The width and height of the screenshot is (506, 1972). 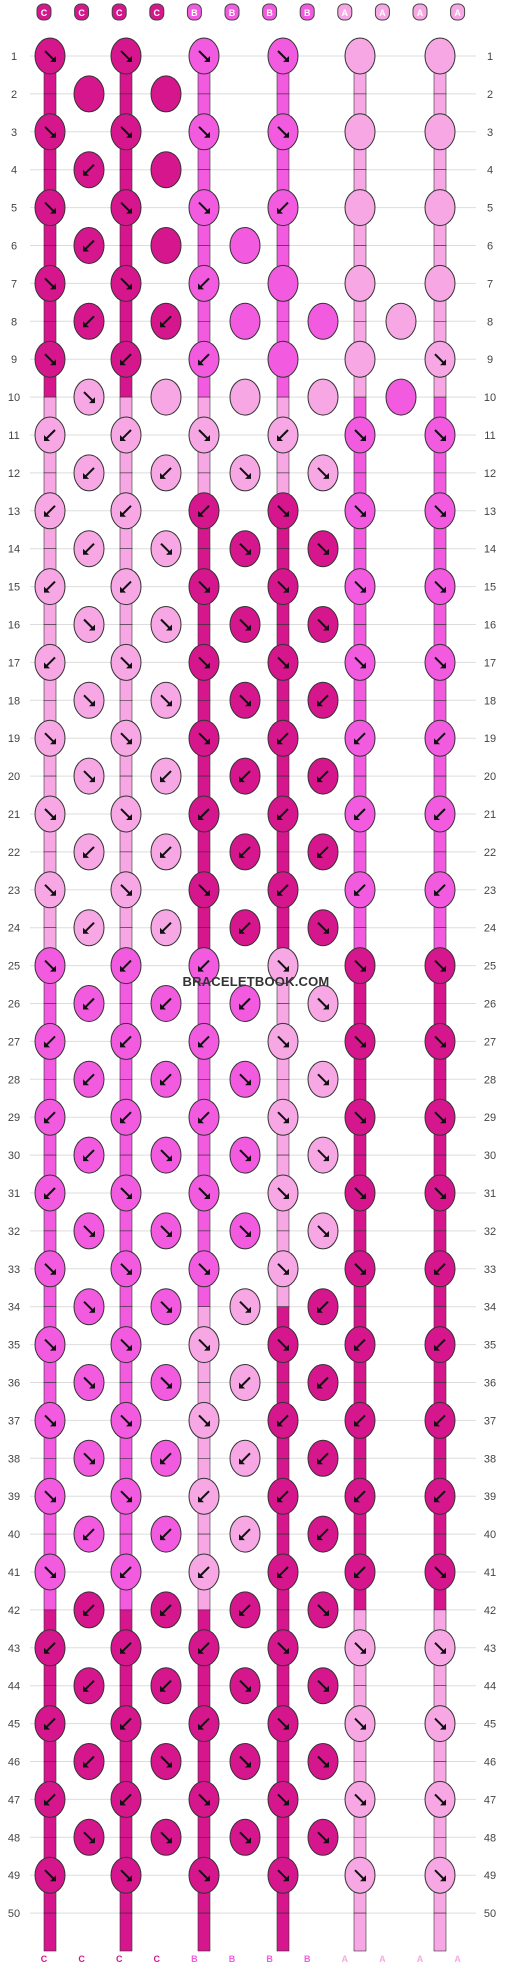 I want to click on row-number-left: 45, so click(x=14, y=1725).